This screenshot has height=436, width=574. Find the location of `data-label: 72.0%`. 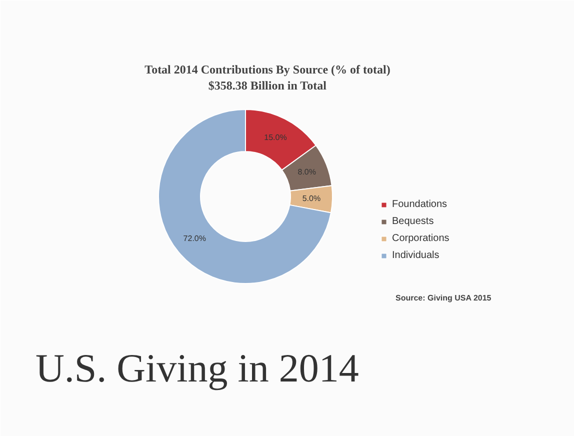

data-label: 72.0% is located at coordinates (194, 239).